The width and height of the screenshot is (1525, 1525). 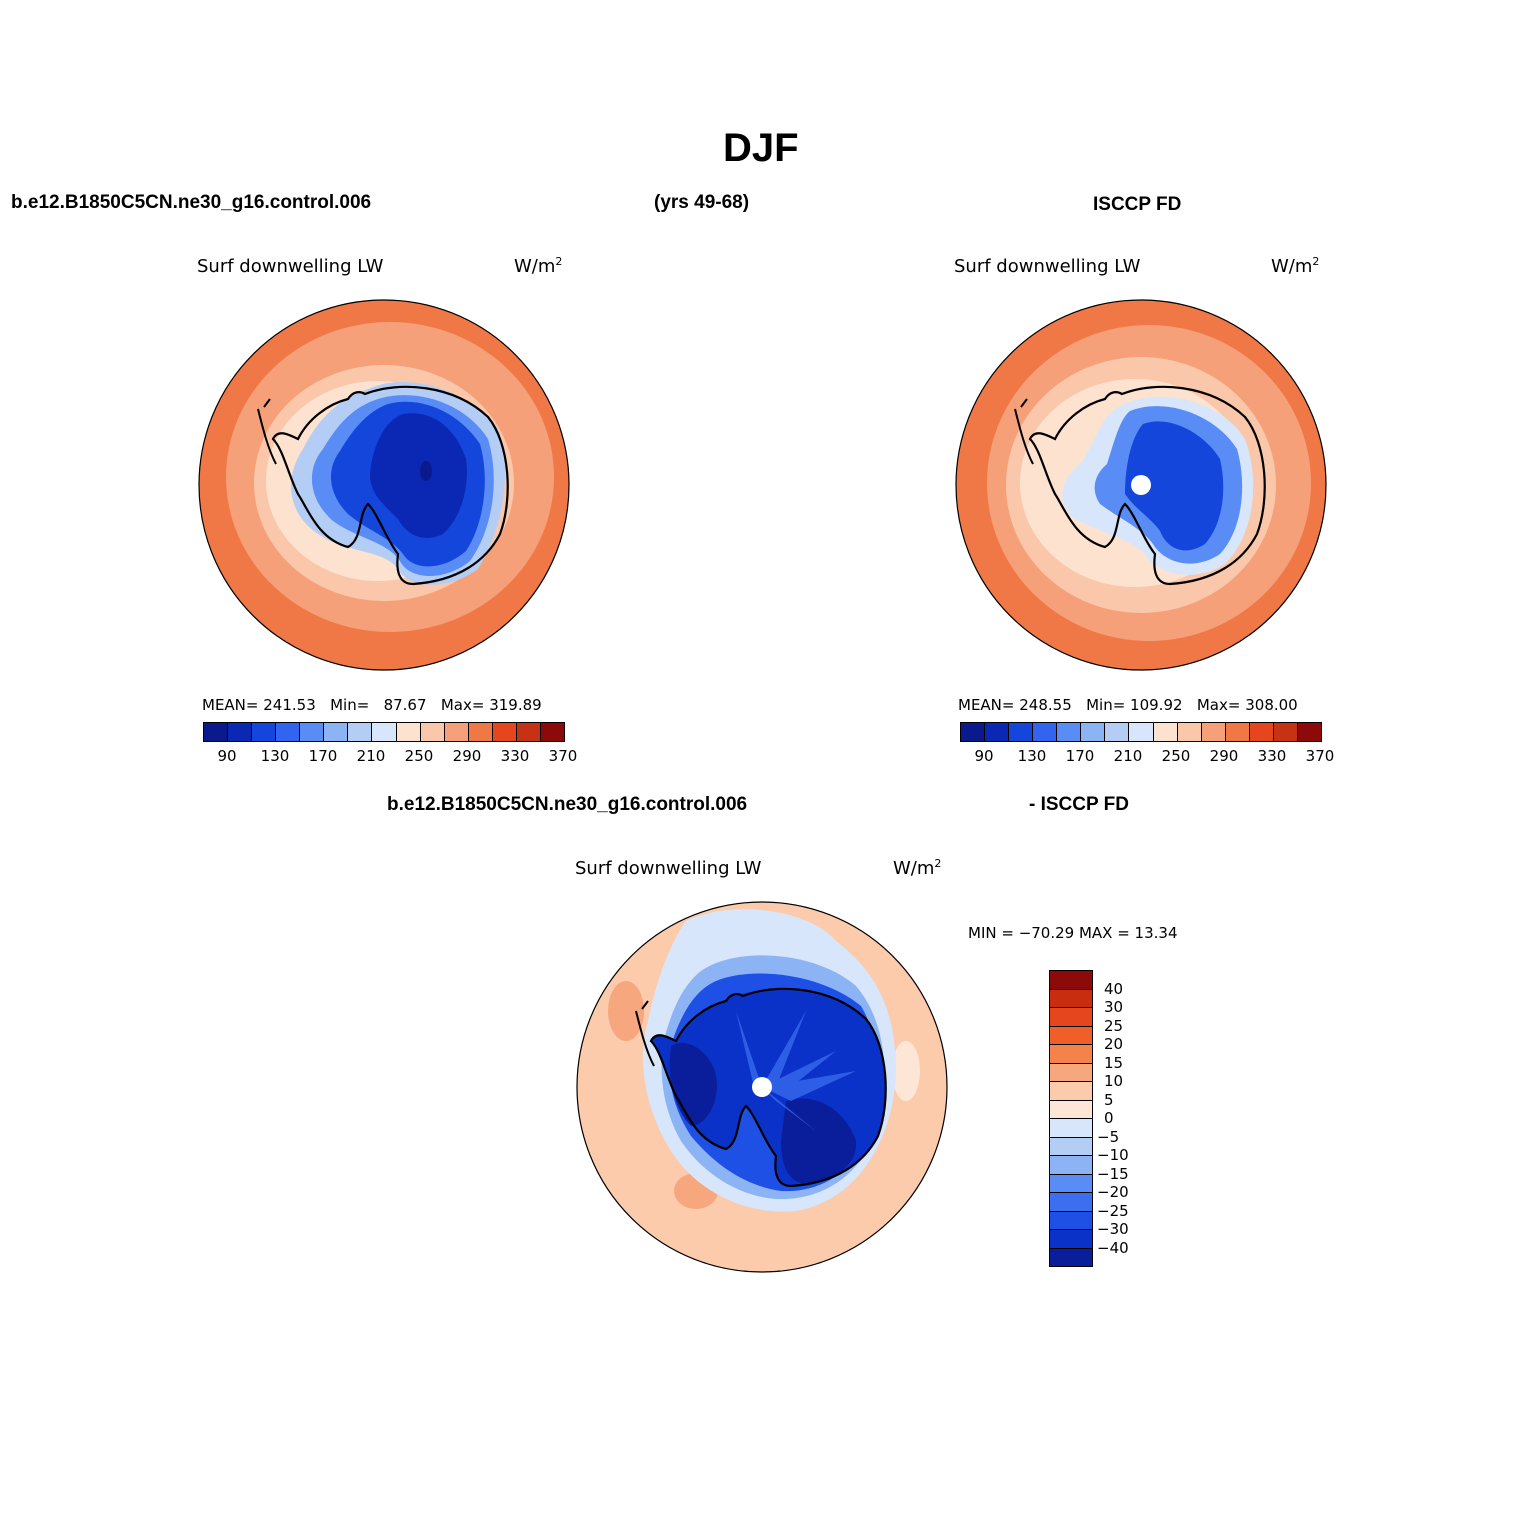 I want to click on diff-colorbar-label: 25, so click(x=1114, y=1025).